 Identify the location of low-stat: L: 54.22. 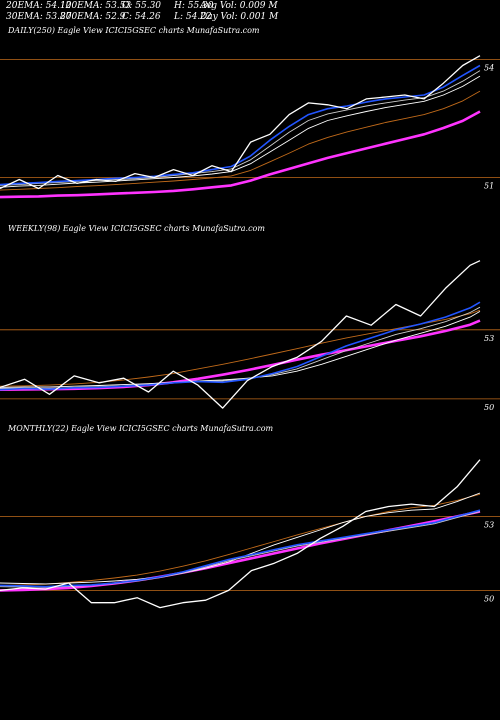
(193, 17).